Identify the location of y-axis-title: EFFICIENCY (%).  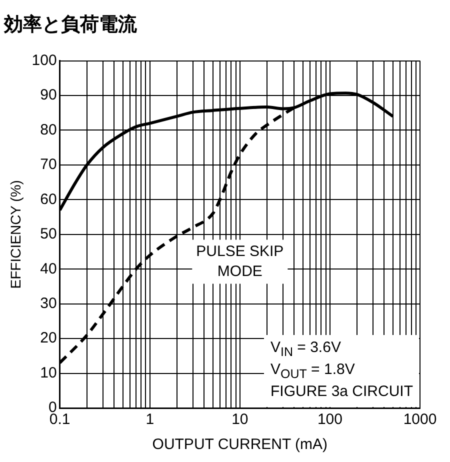
(15, 234).